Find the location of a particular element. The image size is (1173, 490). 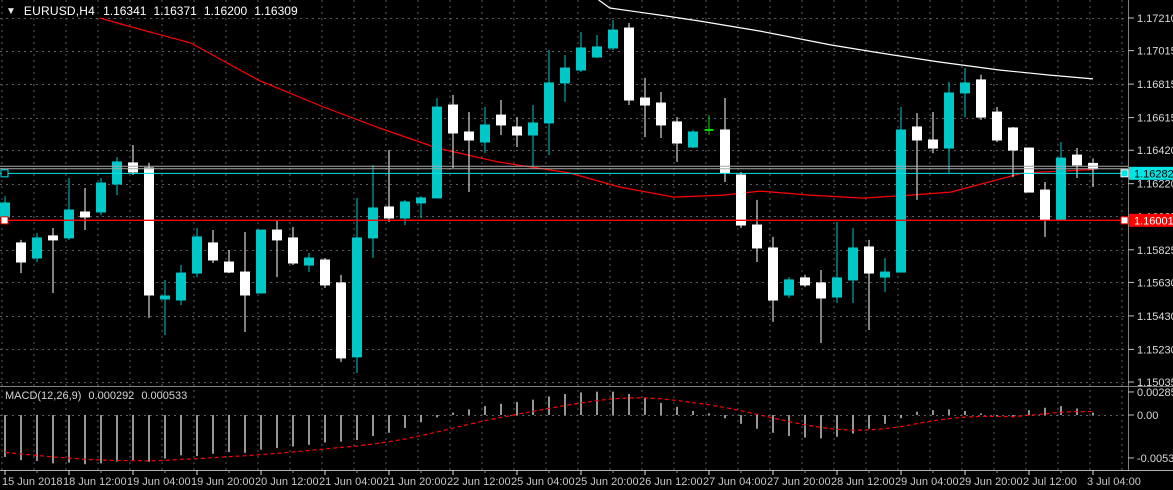

time-label: 18 Jun 12:00 is located at coordinates (95, 482).